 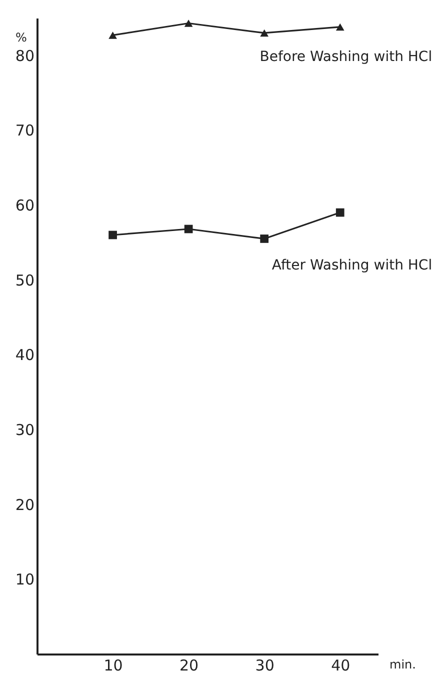 What do you see at coordinates (24, 205) in the screenshot?
I see `y-tick-label: 60` at bounding box center [24, 205].